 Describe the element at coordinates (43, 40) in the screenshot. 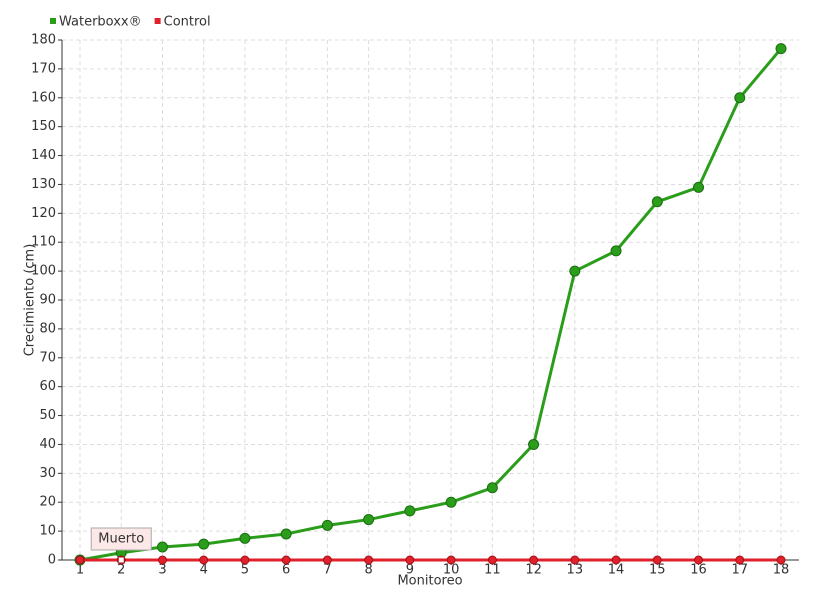

I see `y-tick-label: 180` at that location.